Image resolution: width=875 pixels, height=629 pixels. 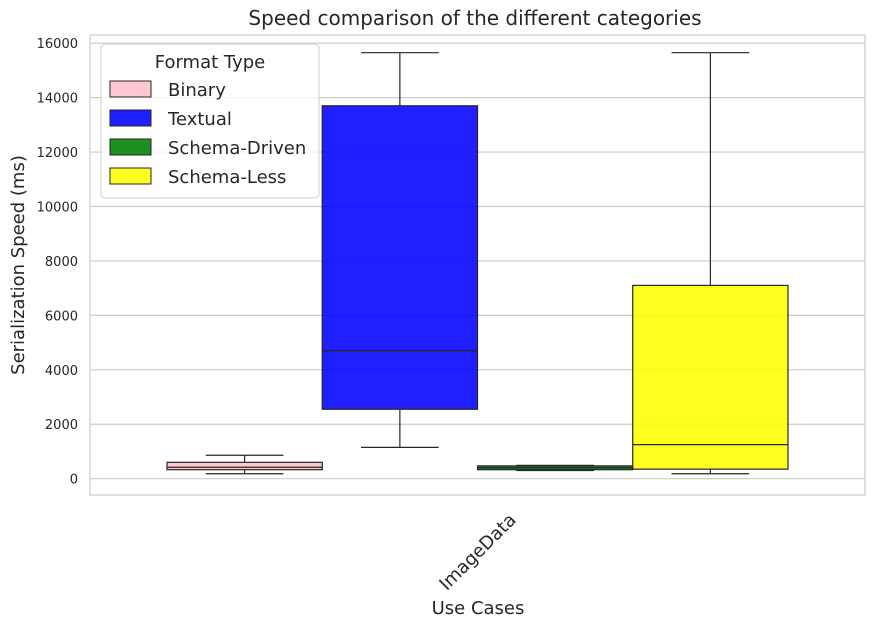 What do you see at coordinates (478, 608) in the screenshot?
I see `x-axis-label: Use Cases` at bounding box center [478, 608].